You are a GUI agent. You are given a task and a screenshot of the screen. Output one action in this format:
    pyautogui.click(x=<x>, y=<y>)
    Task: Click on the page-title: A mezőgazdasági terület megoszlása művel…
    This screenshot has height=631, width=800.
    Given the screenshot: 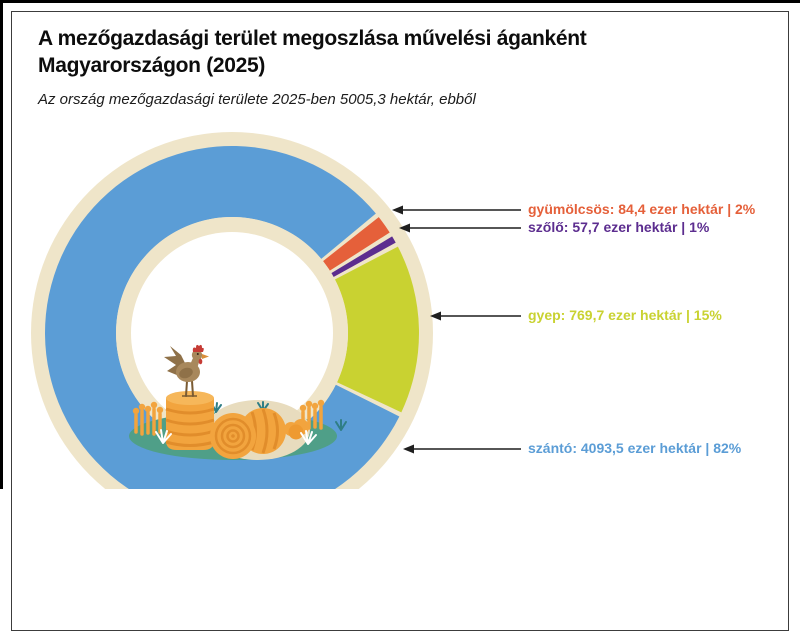 What is the action you would take?
    pyautogui.click(x=358, y=52)
    